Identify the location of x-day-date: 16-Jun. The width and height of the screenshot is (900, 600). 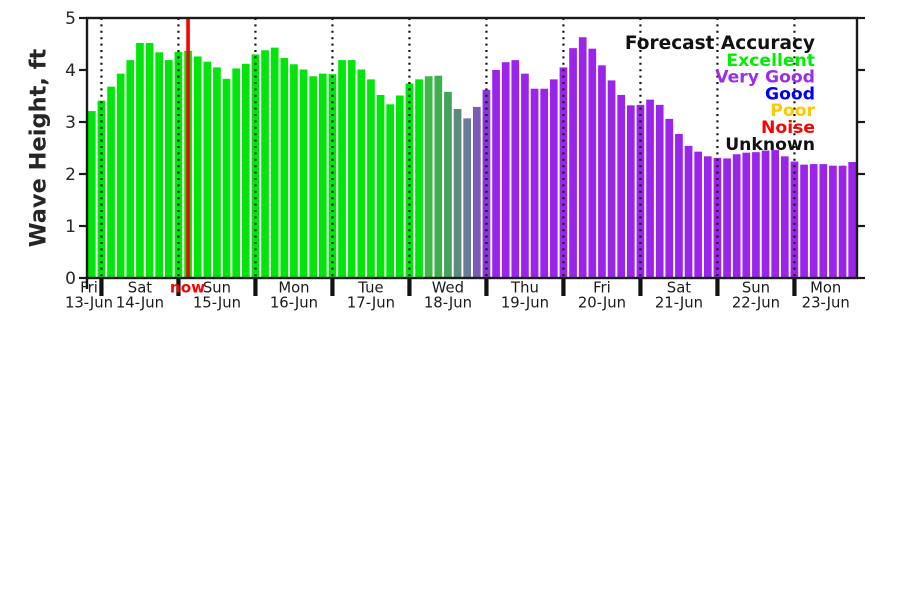
(294, 303).